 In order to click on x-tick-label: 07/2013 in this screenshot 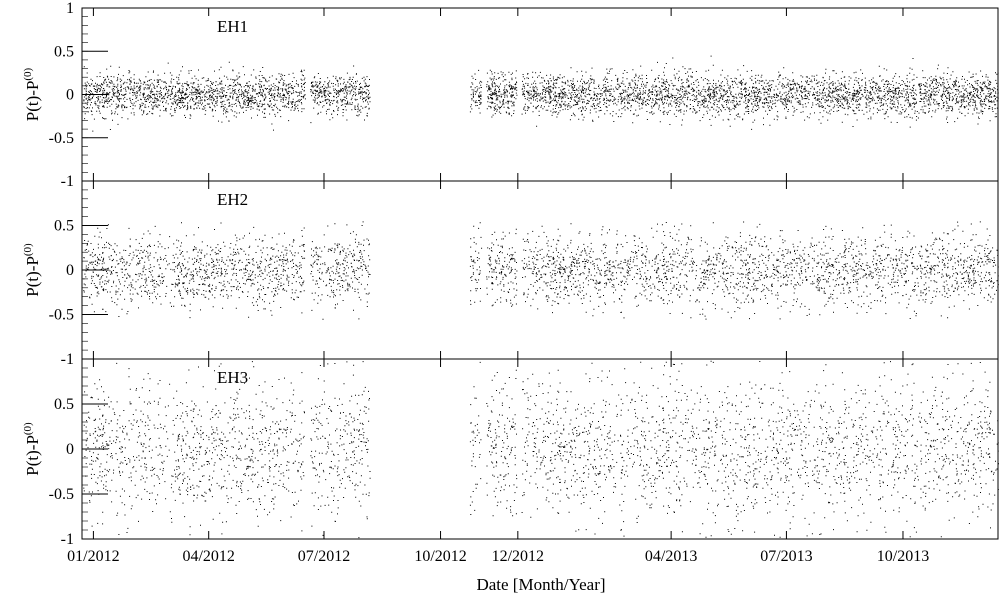, I will do `click(786, 556)`.